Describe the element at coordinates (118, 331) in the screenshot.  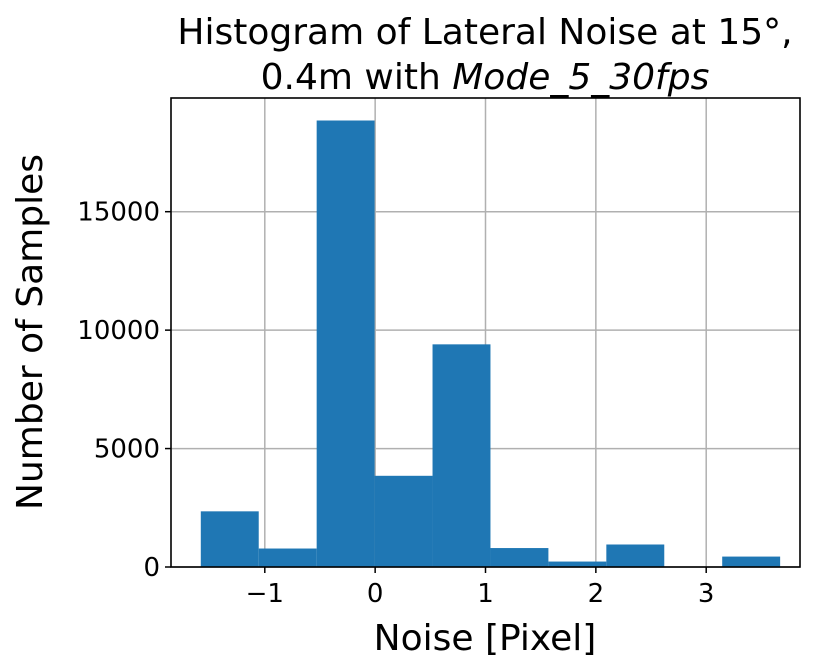
I see `y-tick-label: 10000` at that location.